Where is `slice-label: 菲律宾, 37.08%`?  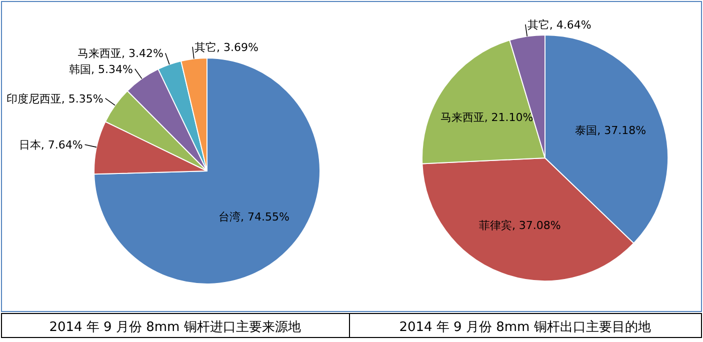 slice-label: 菲律宾, 37.08% is located at coordinates (519, 225).